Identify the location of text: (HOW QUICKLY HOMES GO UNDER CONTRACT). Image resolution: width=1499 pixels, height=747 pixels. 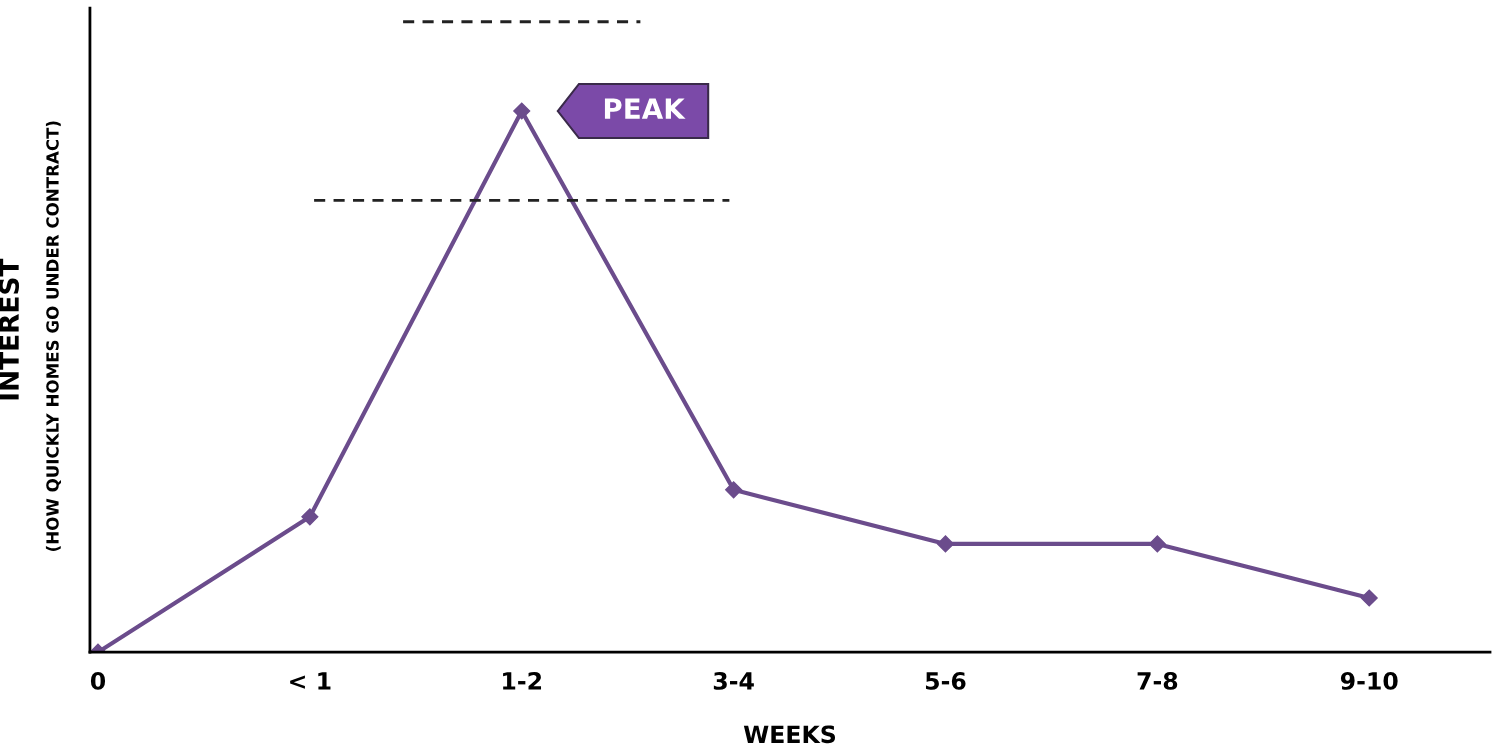
(53, 336).